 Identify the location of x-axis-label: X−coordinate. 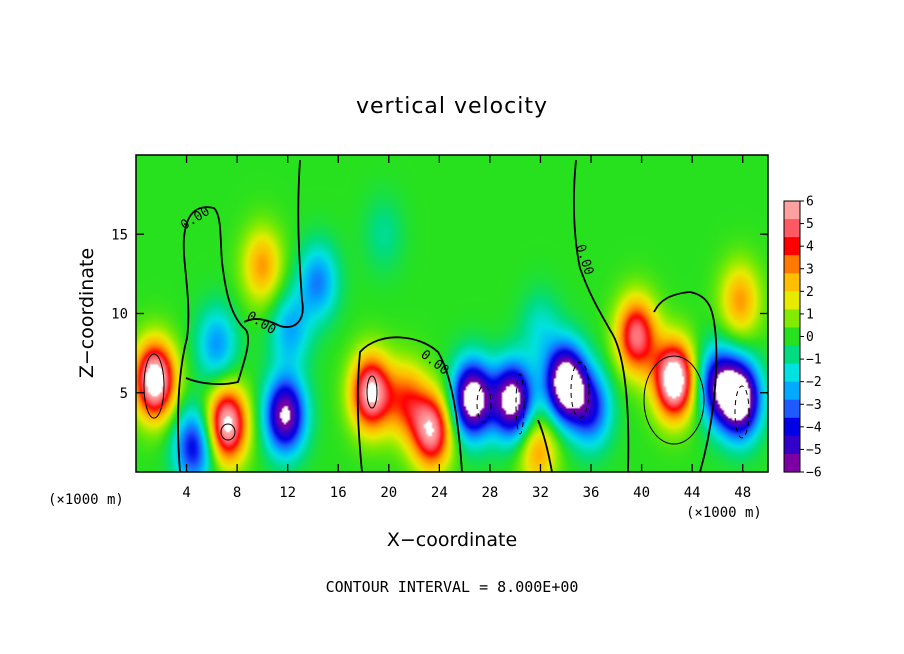
(452, 540).